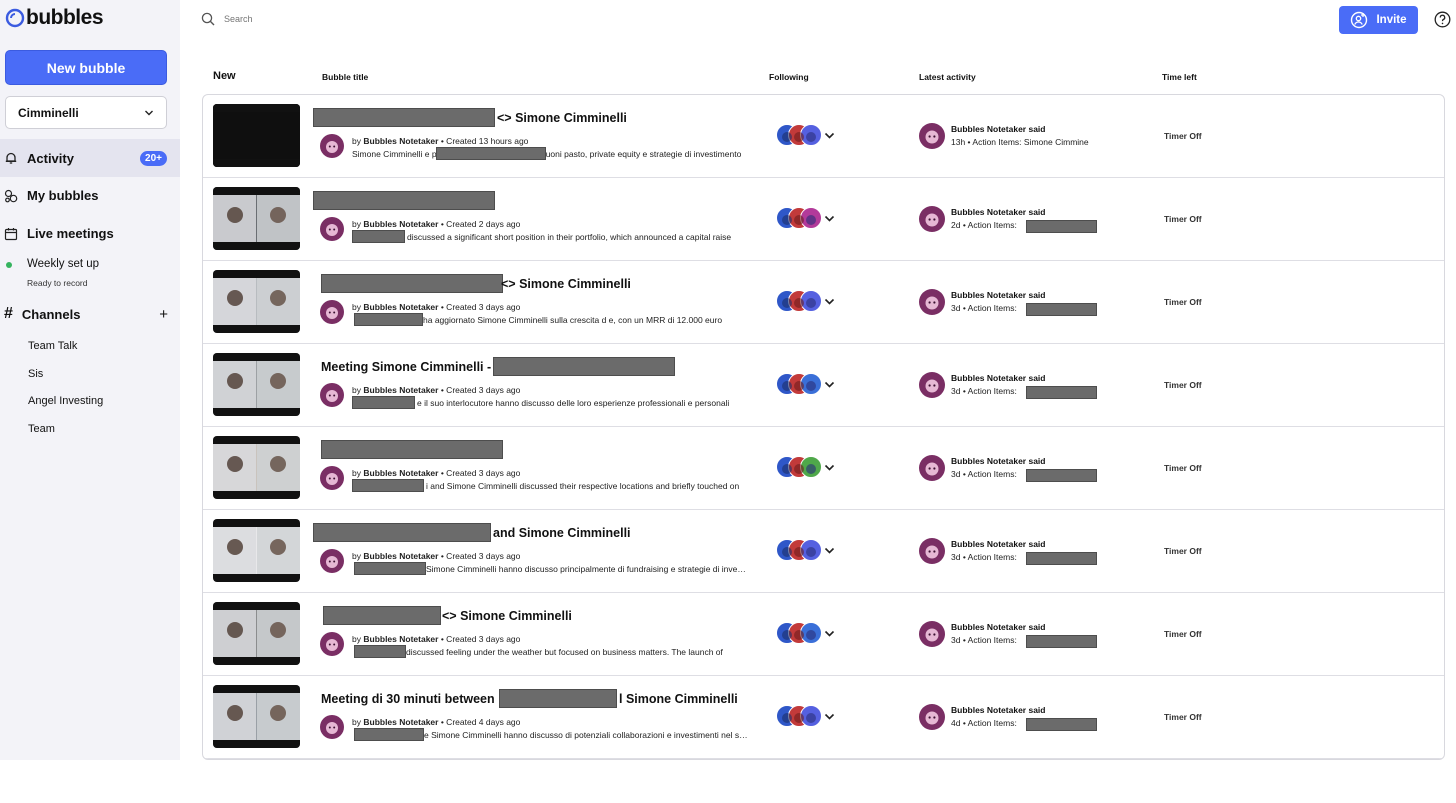 Image resolution: width=1456 pixels, height=803 pixels. Describe the element at coordinates (408, 699) in the screenshot. I see `bubble-title: Meeting di 30 minuti between` at that location.